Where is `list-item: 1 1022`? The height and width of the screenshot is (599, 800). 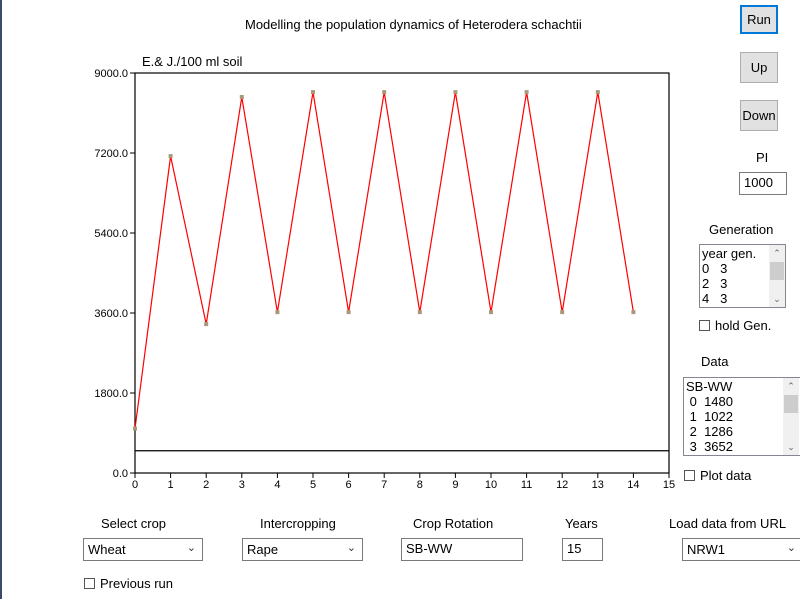 list-item: 1 1022 is located at coordinates (709, 416).